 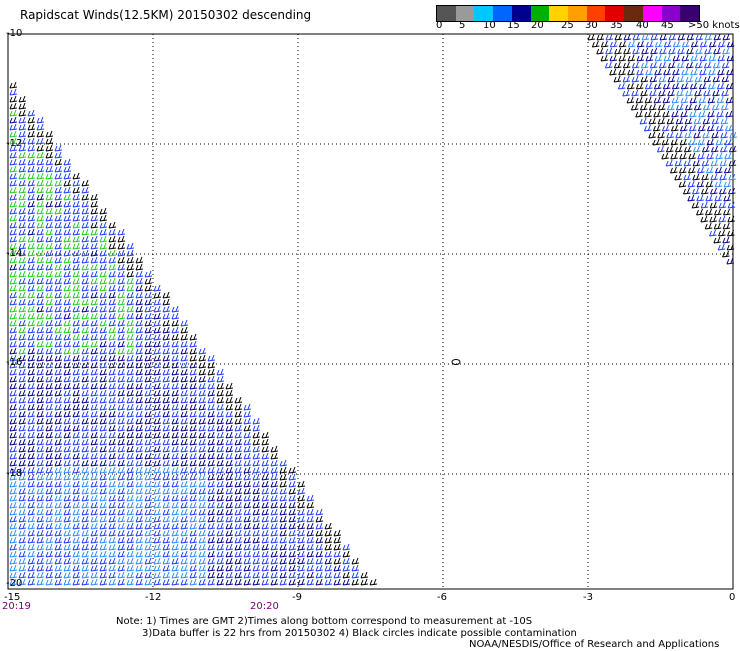 I want to click on colorbar-label: 20, so click(x=537, y=25).